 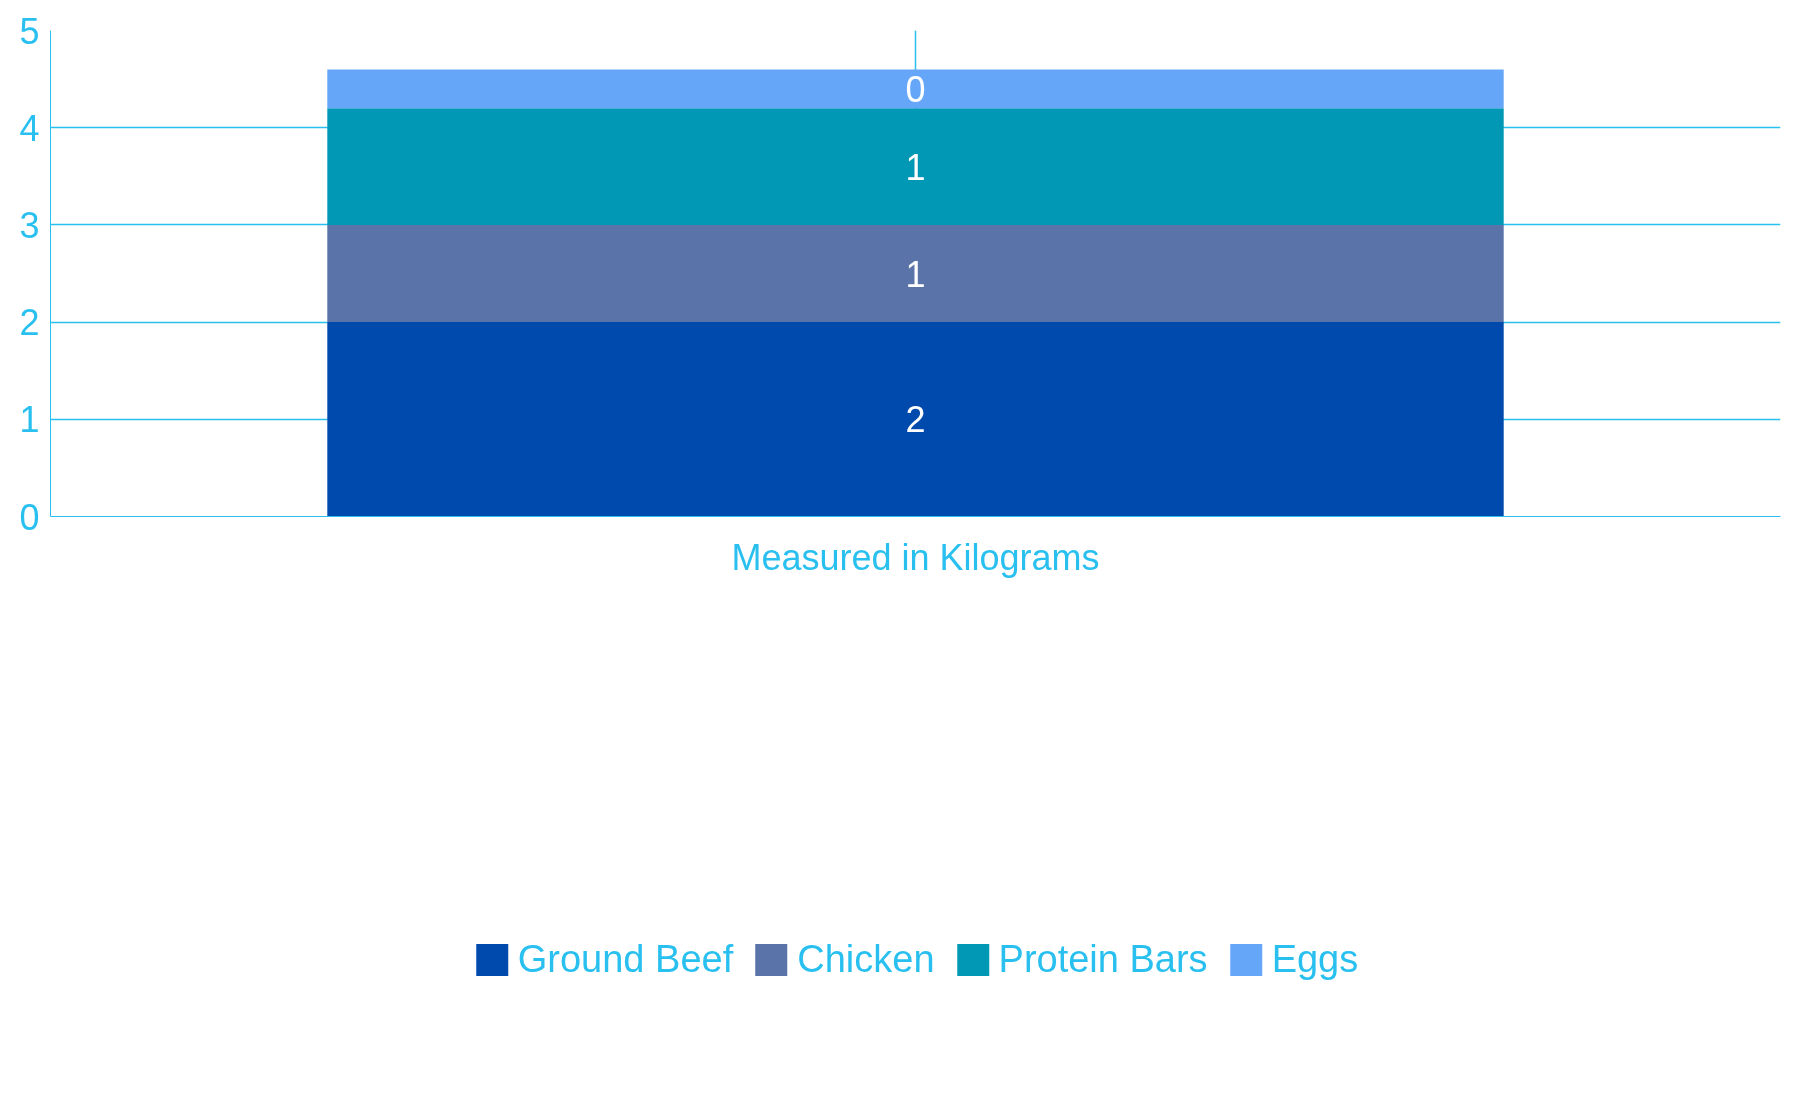 What do you see at coordinates (866, 959) in the screenshot?
I see `legend-label: Chicken` at bounding box center [866, 959].